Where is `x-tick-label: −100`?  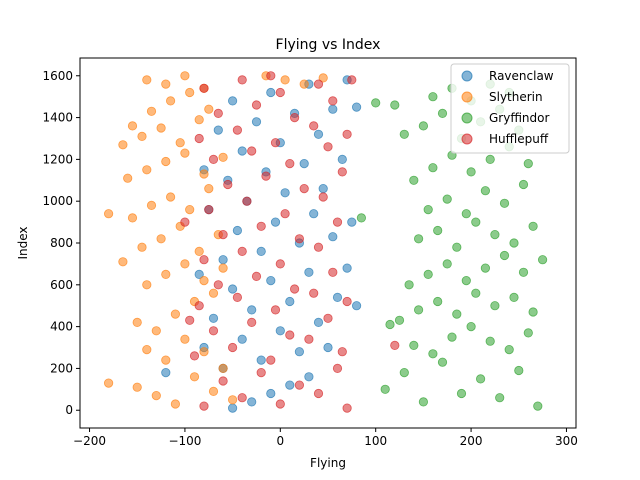
x-tick-label: −100 is located at coordinates (184, 441).